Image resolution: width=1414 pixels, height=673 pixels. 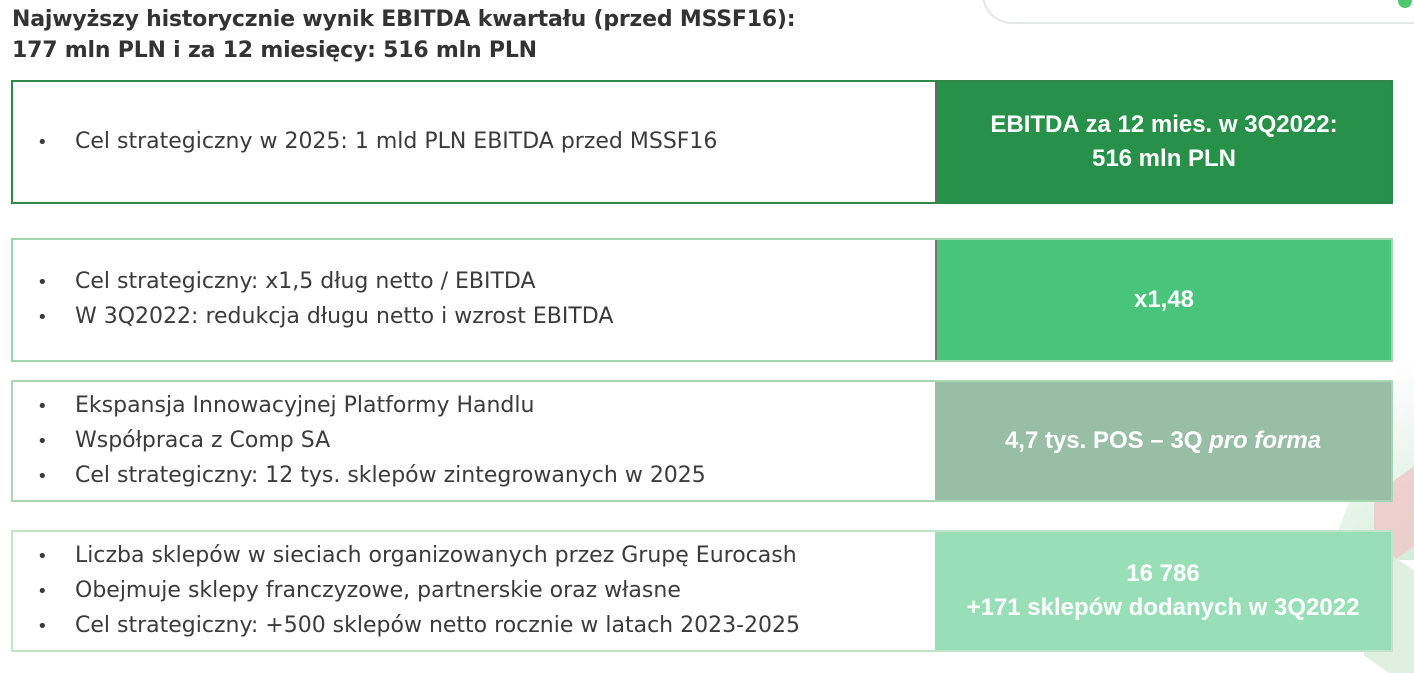 What do you see at coordinates (1405, 4) in the screenshot?
I see `decorative-dot` at bounding box center [1405, 4].